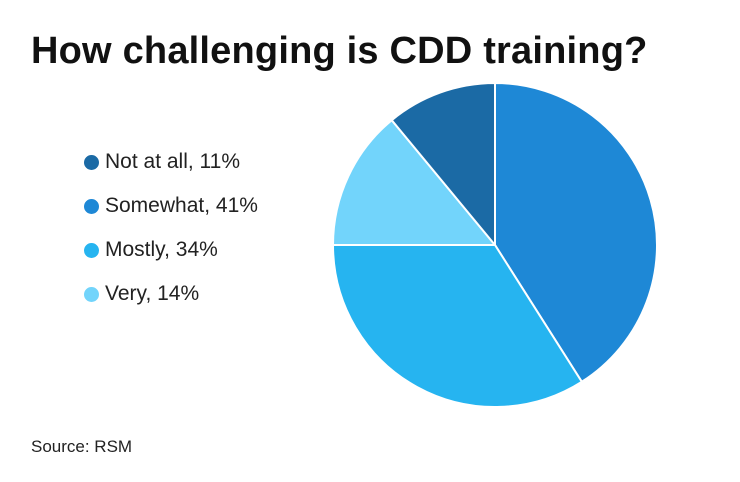  I want to click on legend-item-mostly: Mostly, 34%, so click(199, 250).